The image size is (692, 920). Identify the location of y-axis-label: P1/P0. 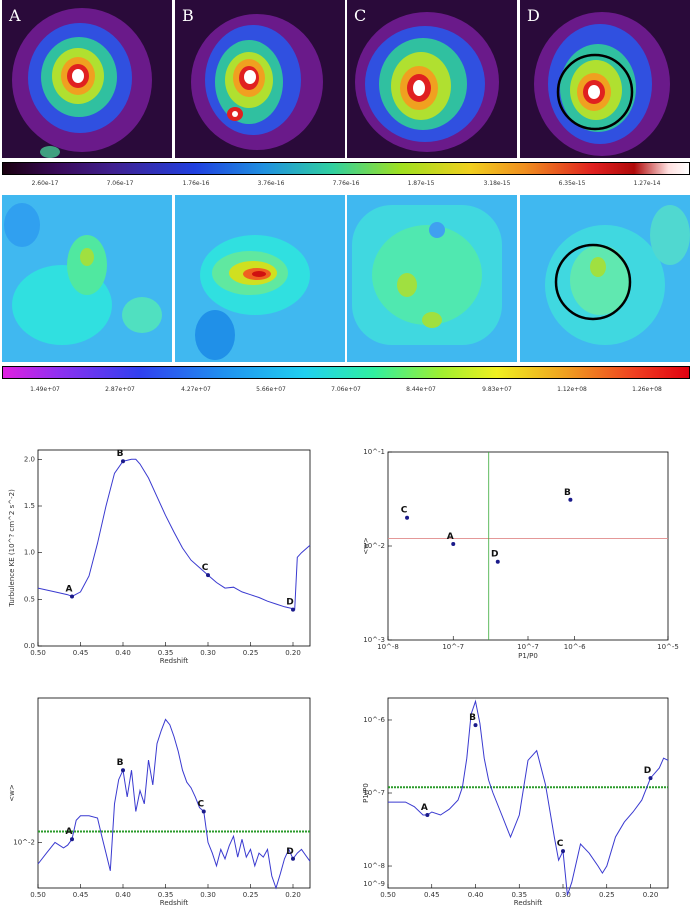
(366, 793).